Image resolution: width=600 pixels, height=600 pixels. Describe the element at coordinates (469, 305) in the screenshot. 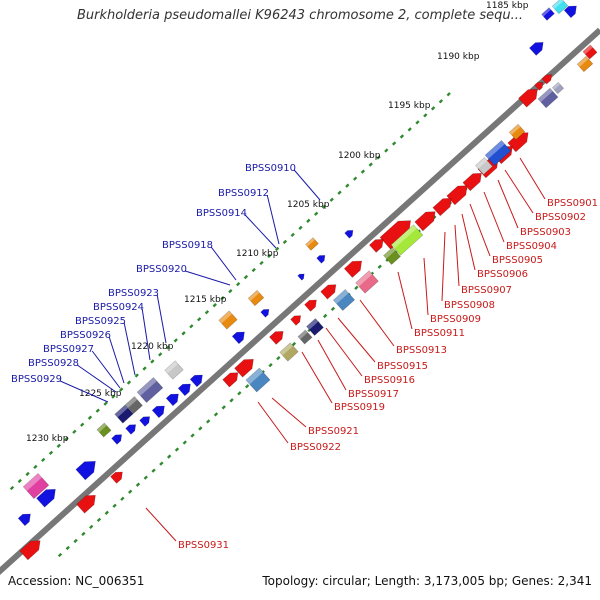

I see `gene-label: BPSS0908` at that location.